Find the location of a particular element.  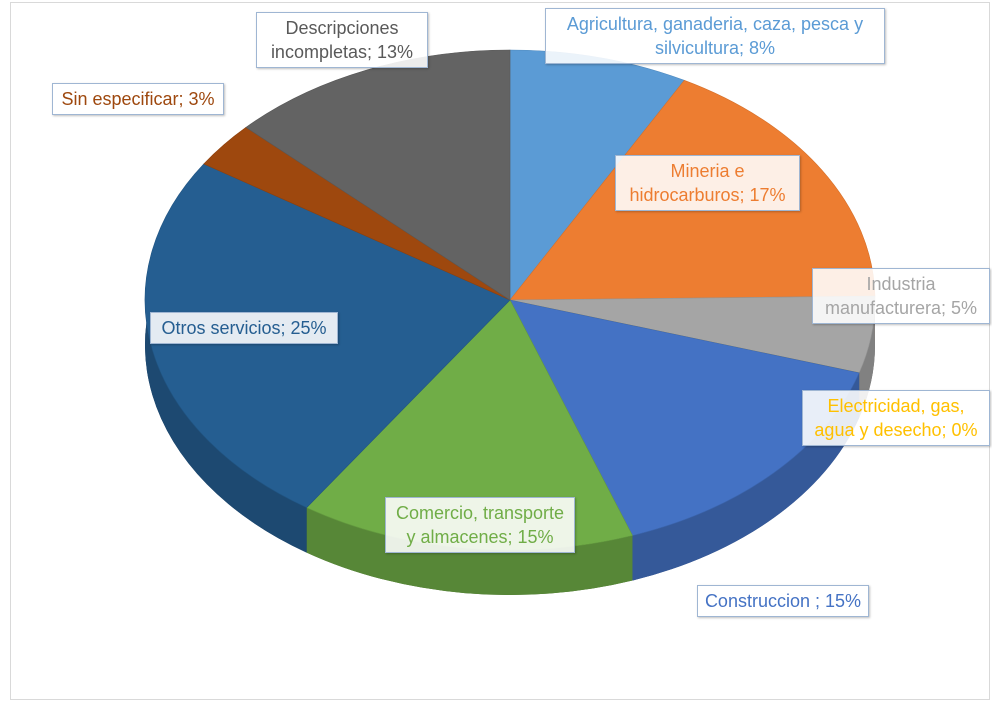

data-label: Otros servicios; 25% is located at coordinates (244, 328).